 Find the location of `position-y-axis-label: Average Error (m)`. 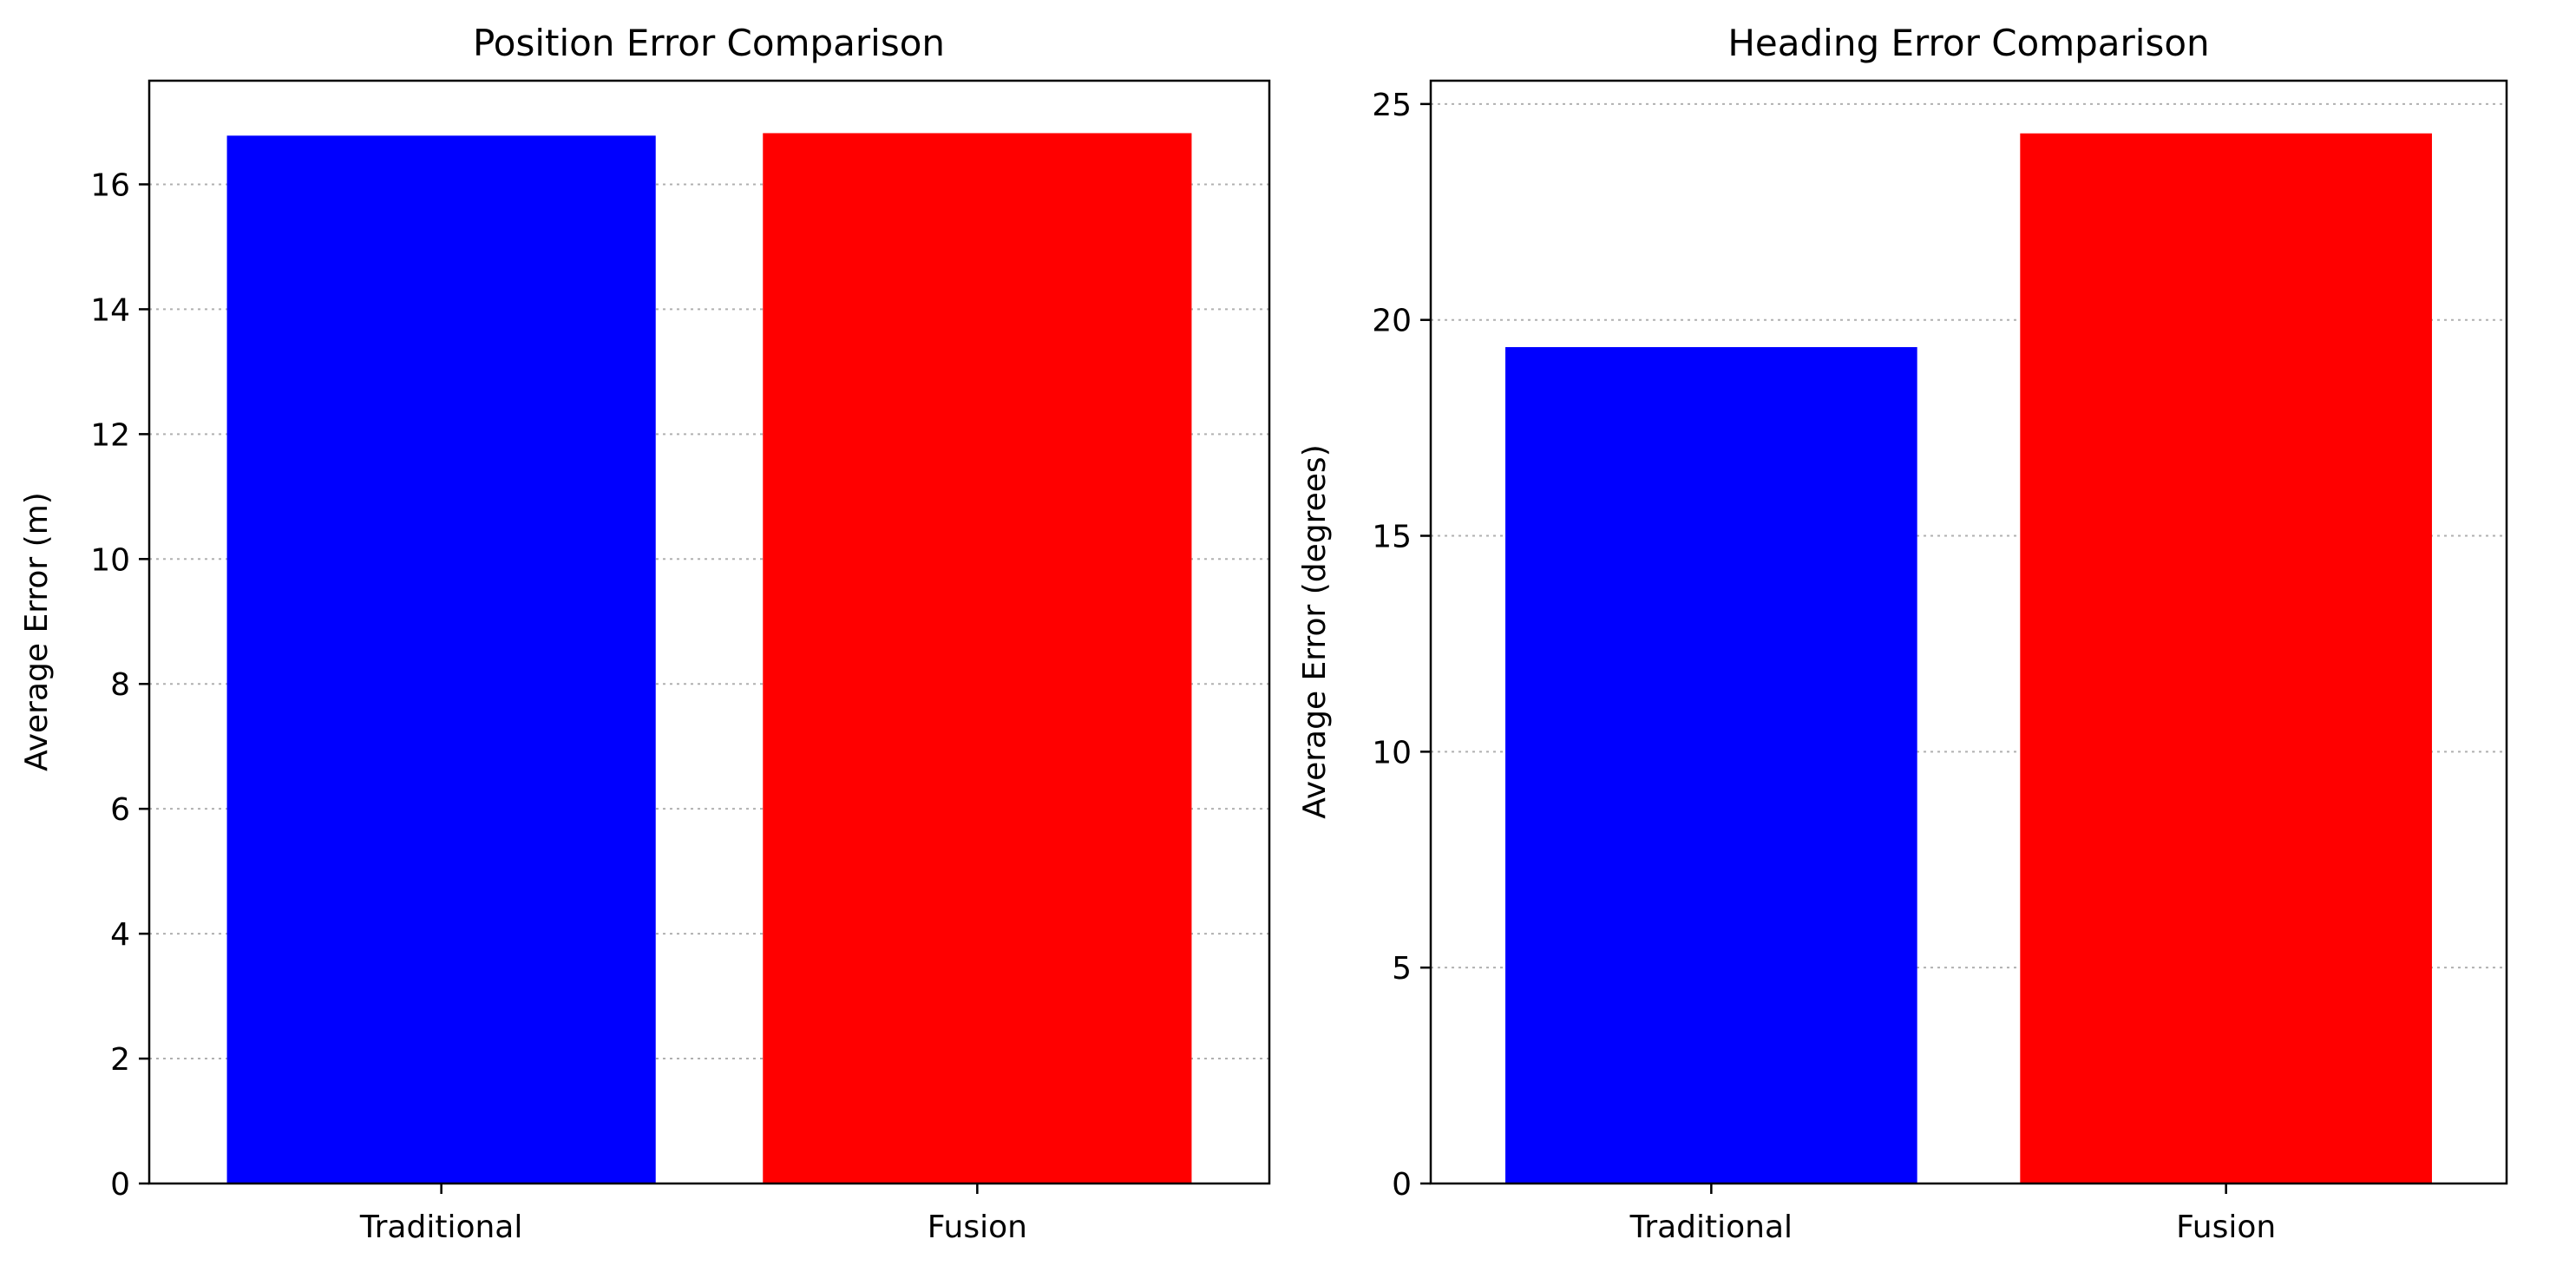

position-y-axis-label: Average Error (m) is located at coordinates (37, 631).